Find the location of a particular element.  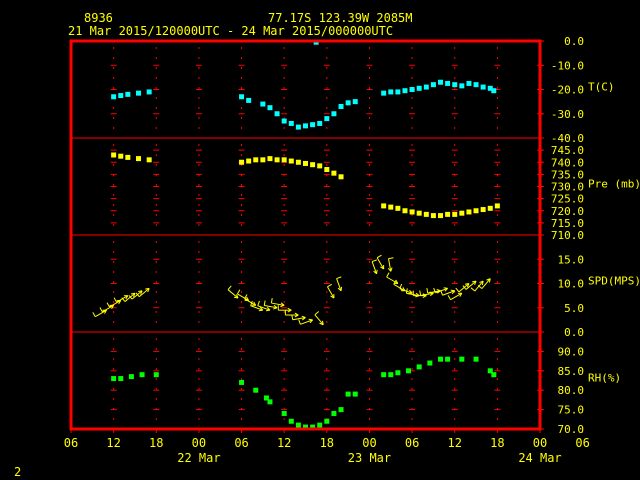

y-tick-label: -40.0 is located at coordinates (567, 138).